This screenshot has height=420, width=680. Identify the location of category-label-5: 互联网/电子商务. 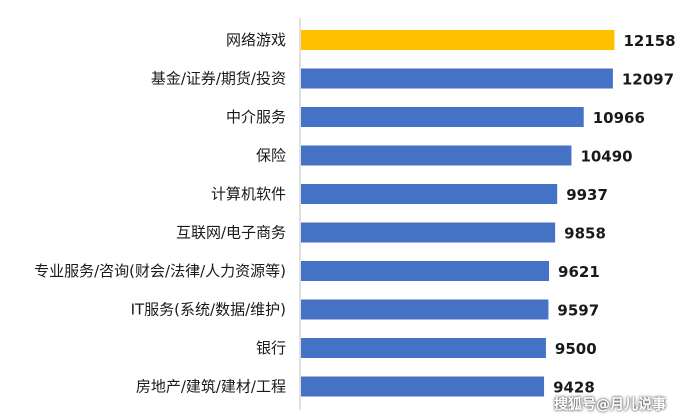
(231, 233).